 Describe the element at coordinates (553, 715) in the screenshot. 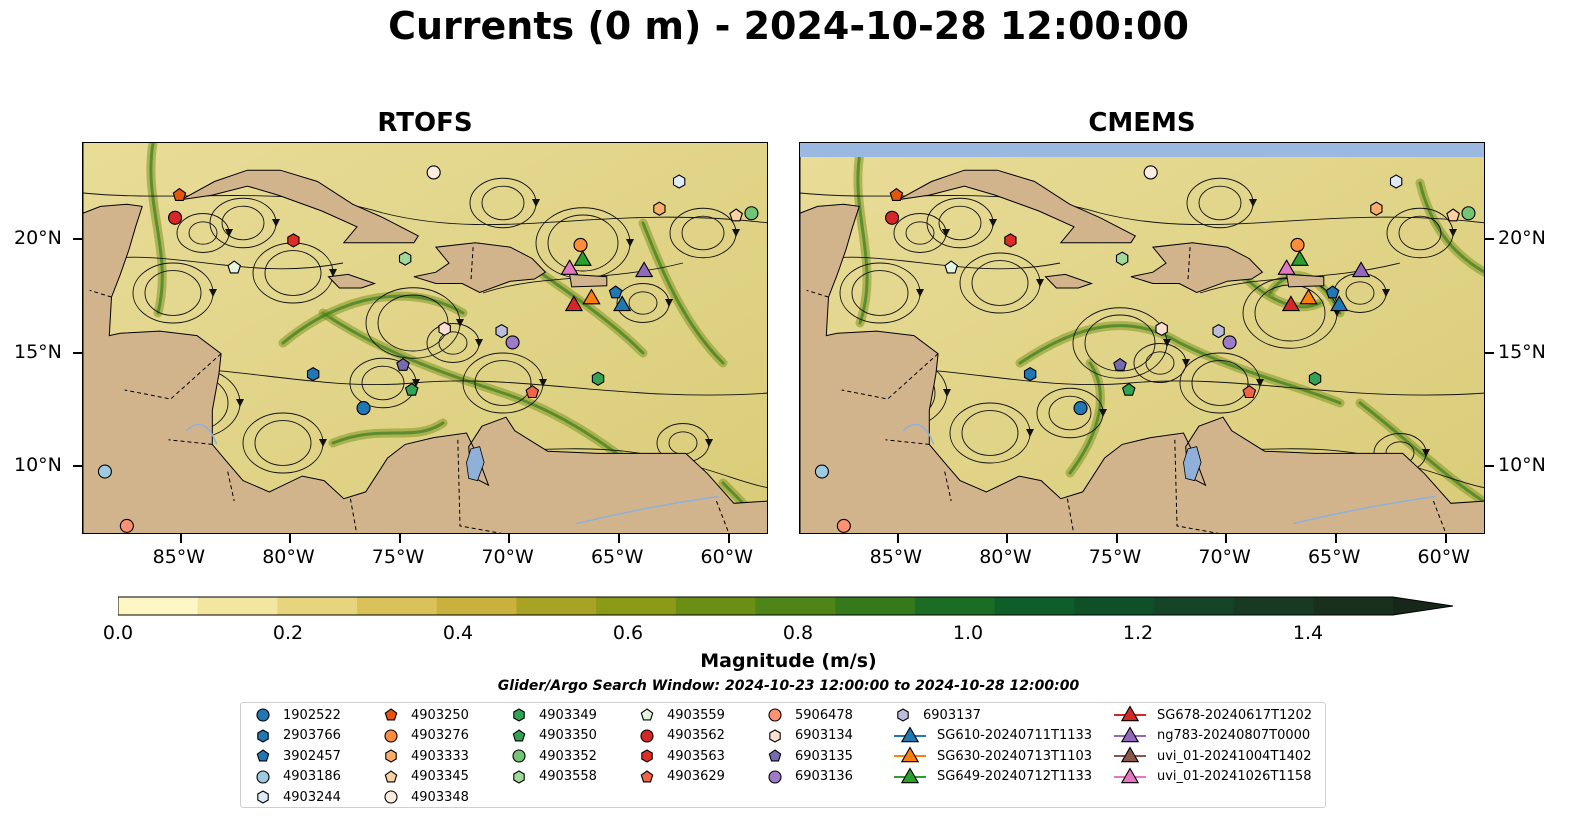

I see `legend-item: 4903349` at that location.